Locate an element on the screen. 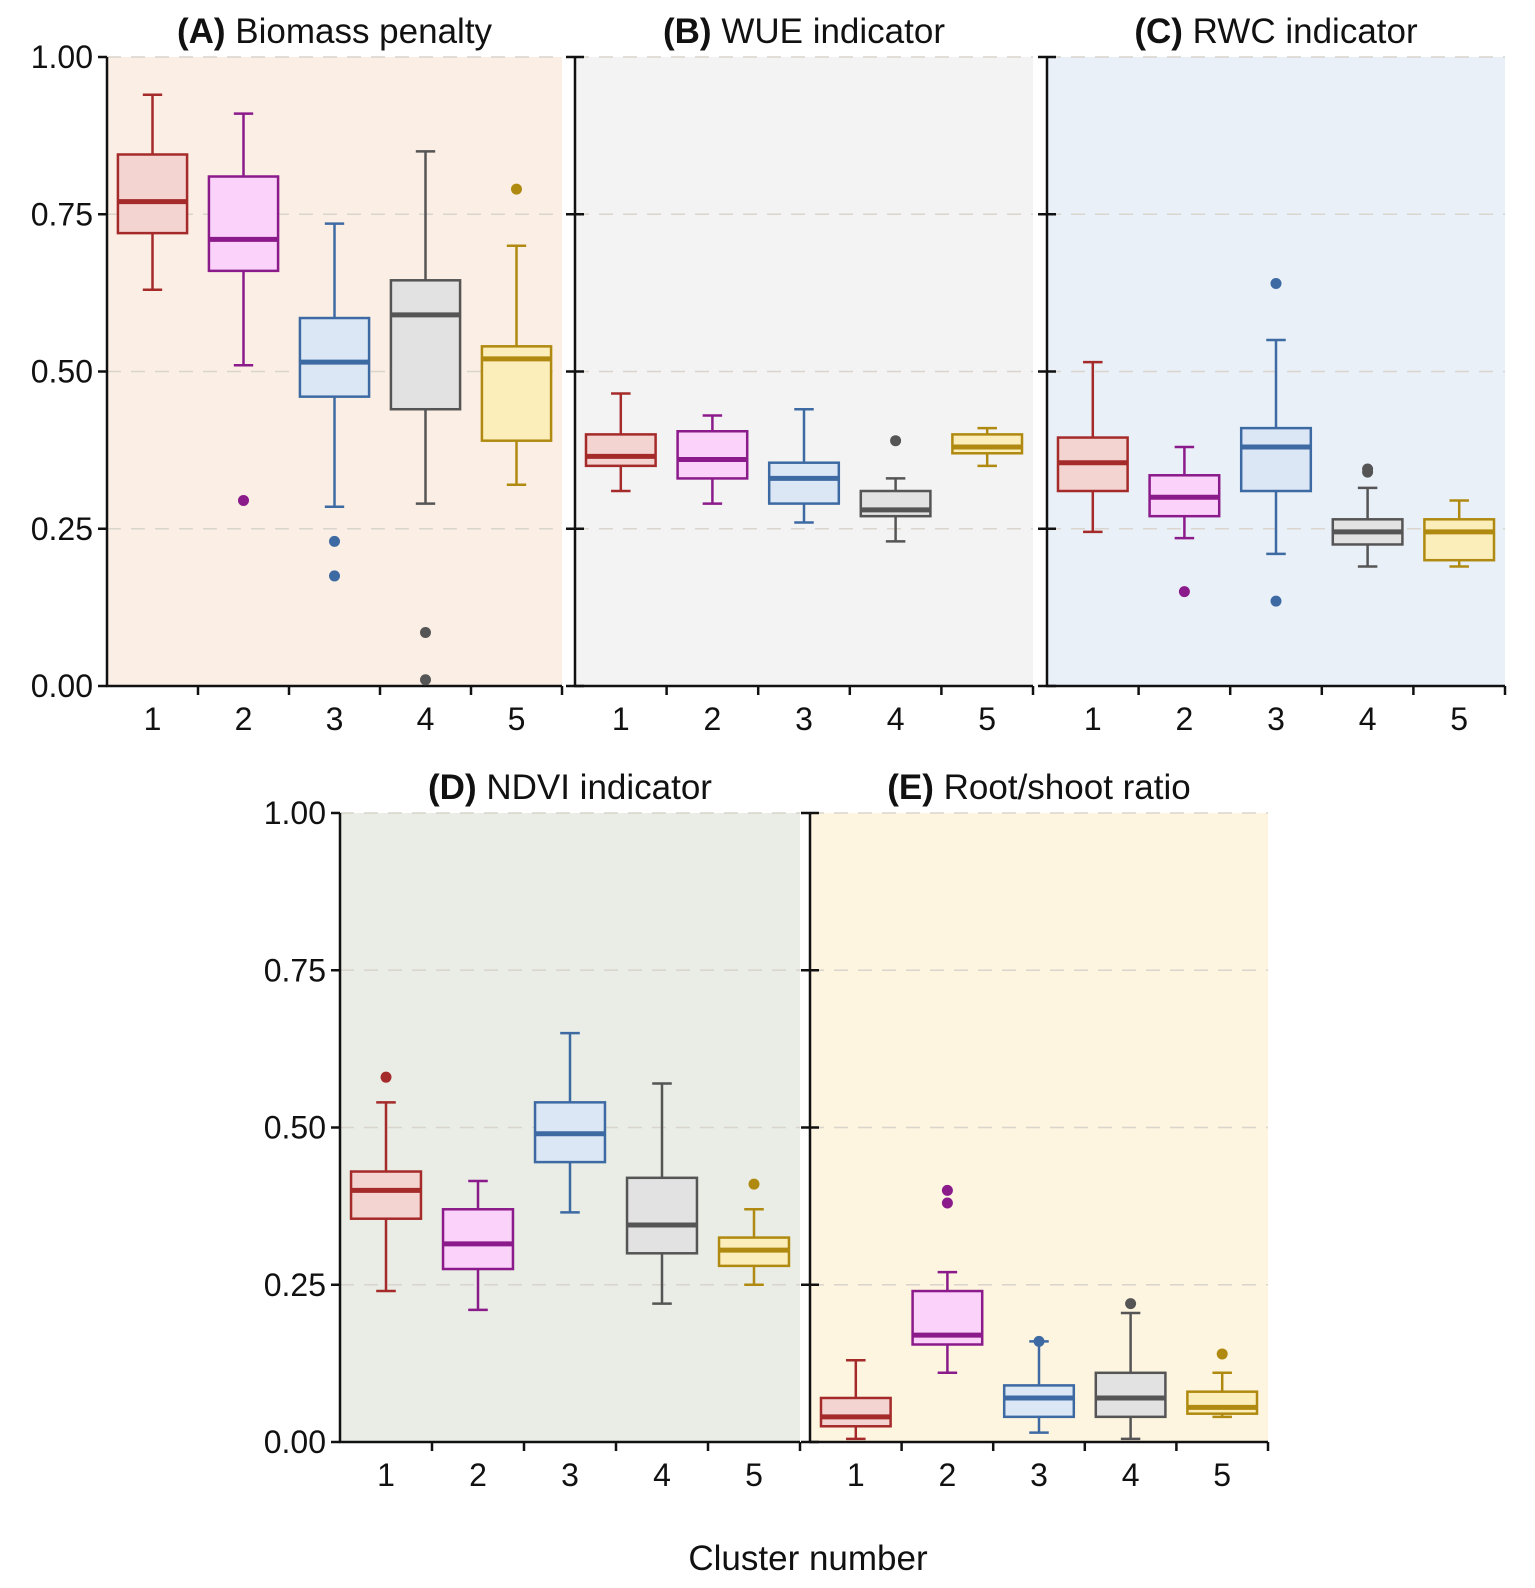 The image size is (1535, 1588). panel-title-text: NDVI indicator is located at coordinates (599, 787).